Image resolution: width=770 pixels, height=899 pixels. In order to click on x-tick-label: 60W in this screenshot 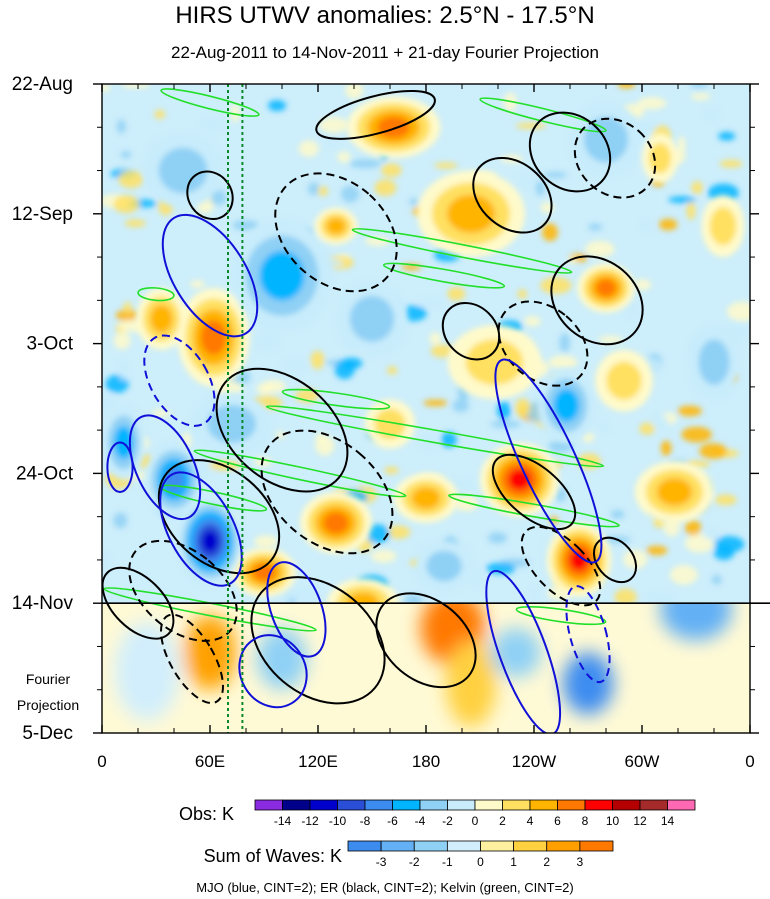, I will do `click(642, 761)`.